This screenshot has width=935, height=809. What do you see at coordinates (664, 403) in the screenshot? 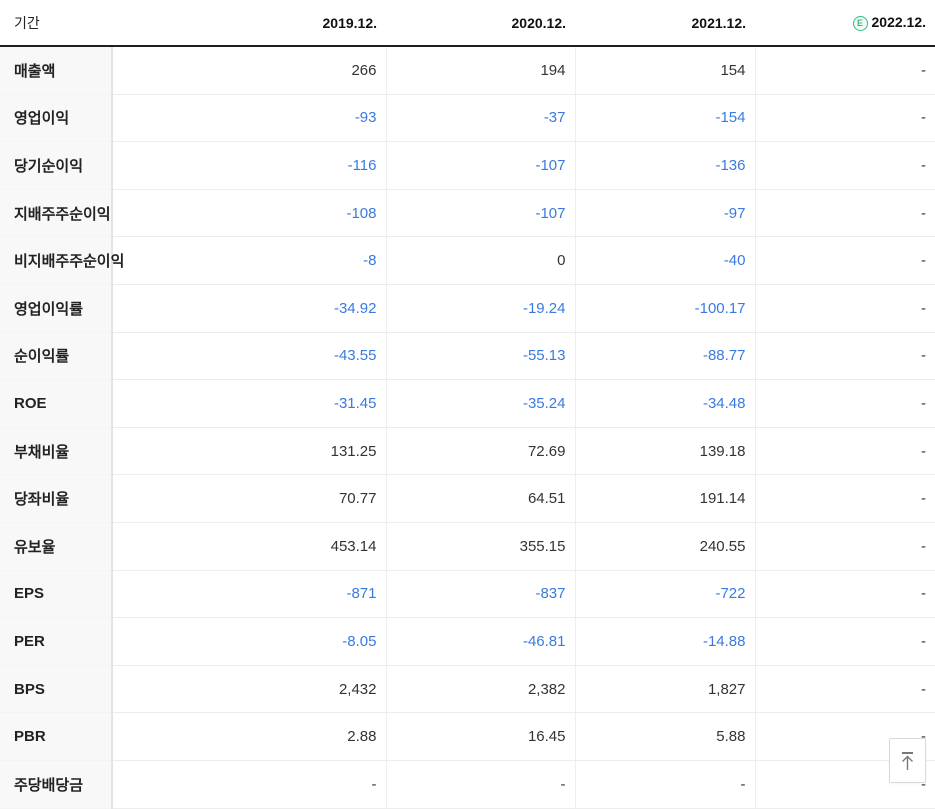
I see `cell-value: -34.48` at bounding box center [664, 403].